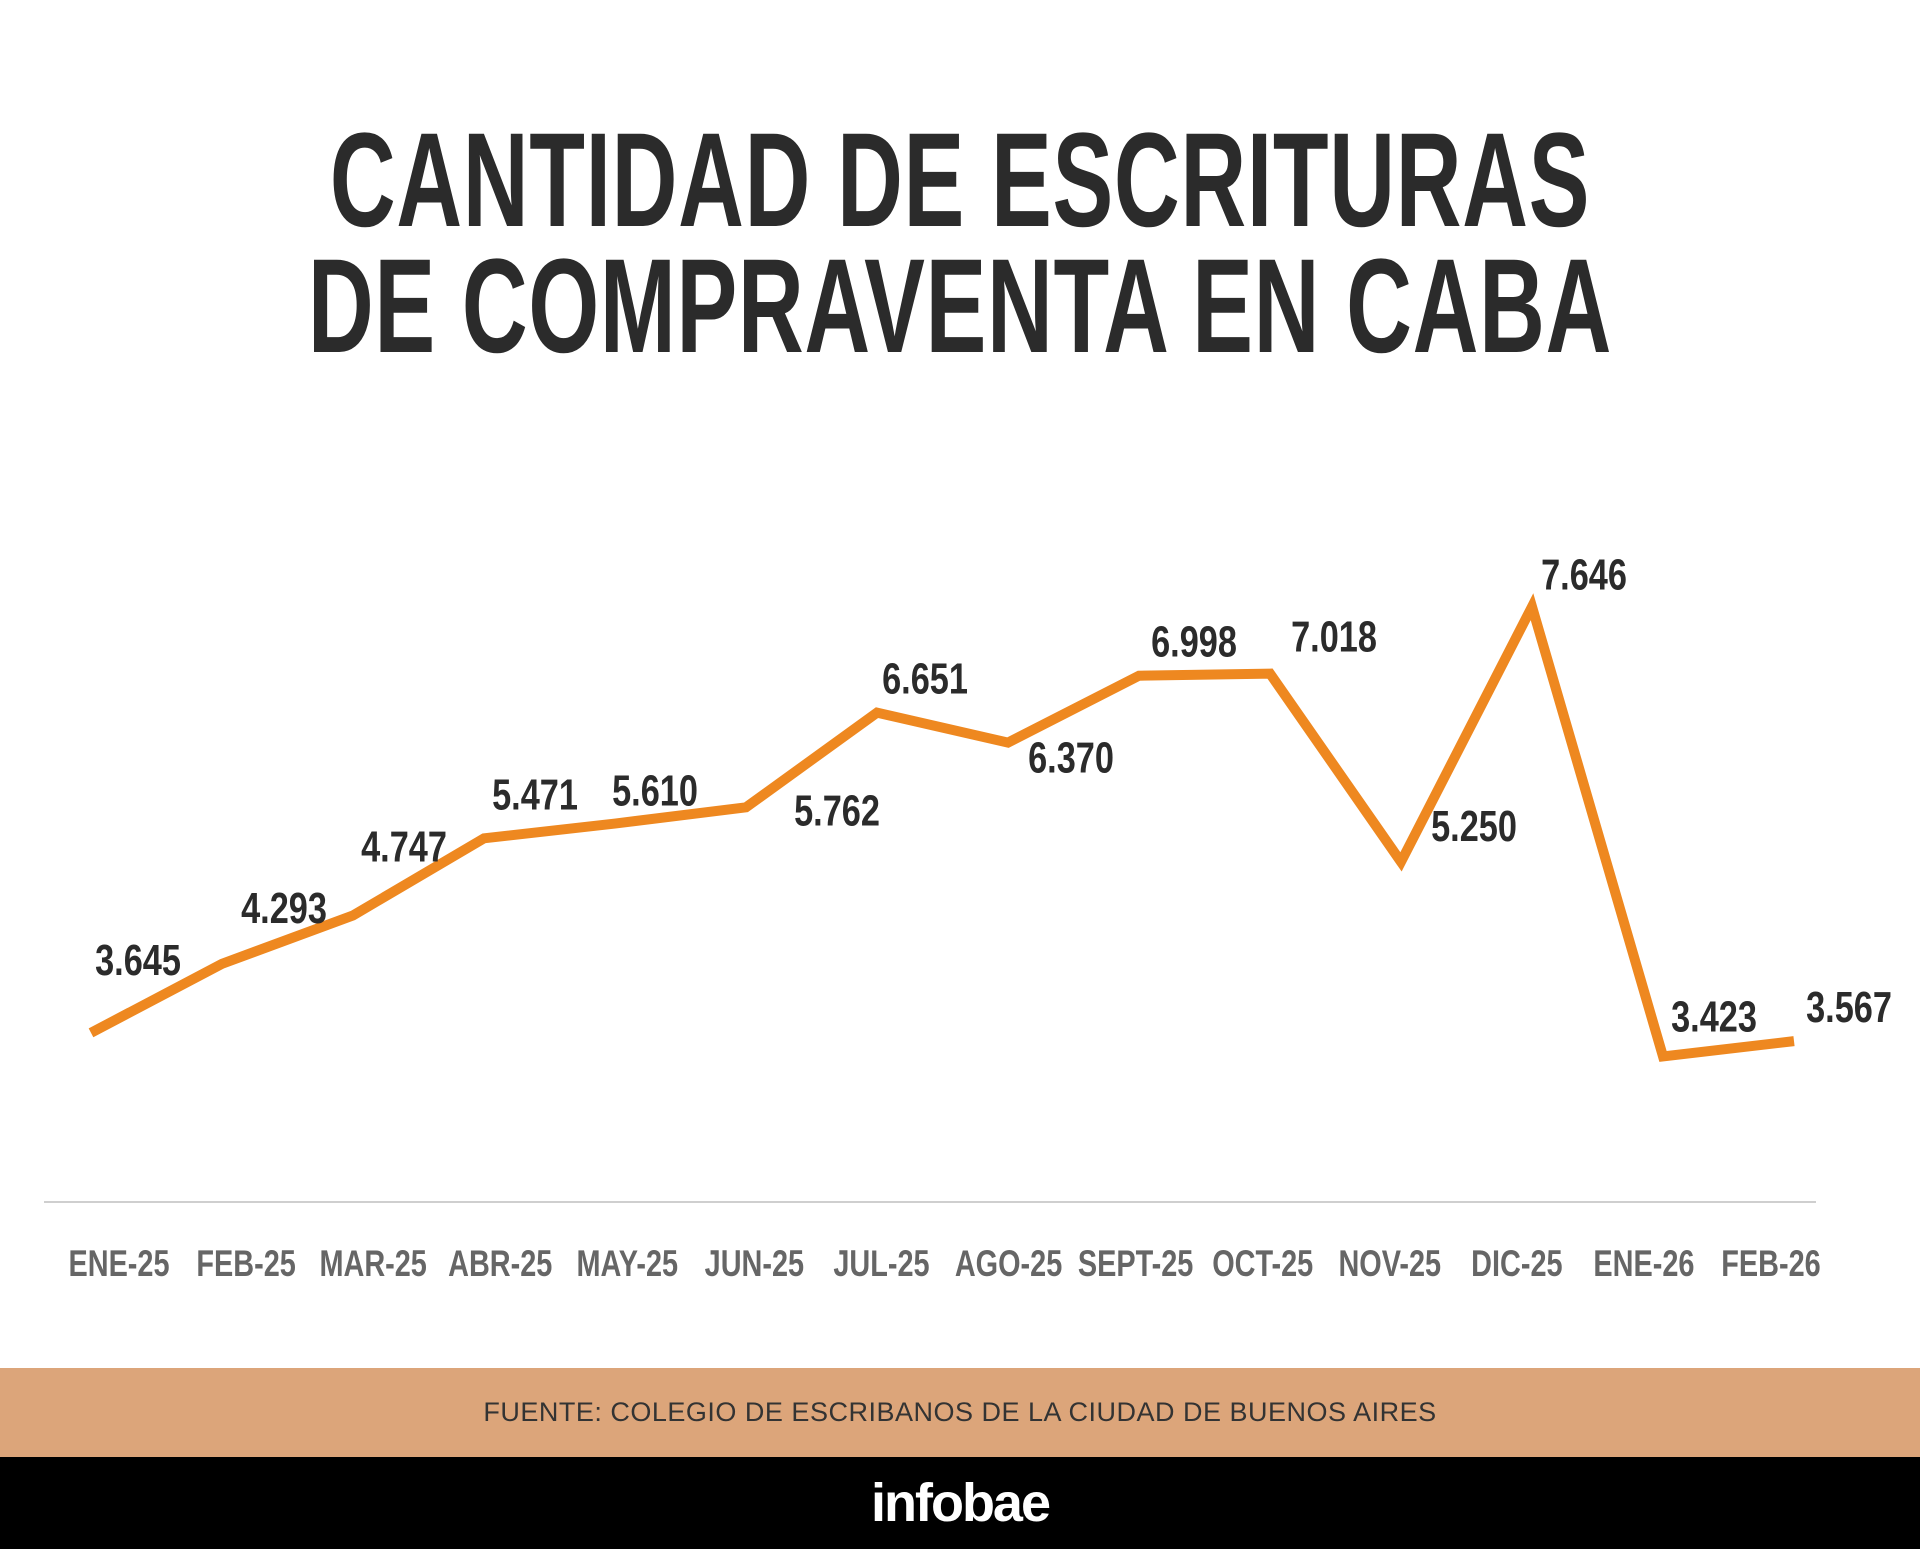 Image resolution: width=1920 pixels, height=1549 pixels. I want to click on brand-band: infobae, so click(960, 1503).